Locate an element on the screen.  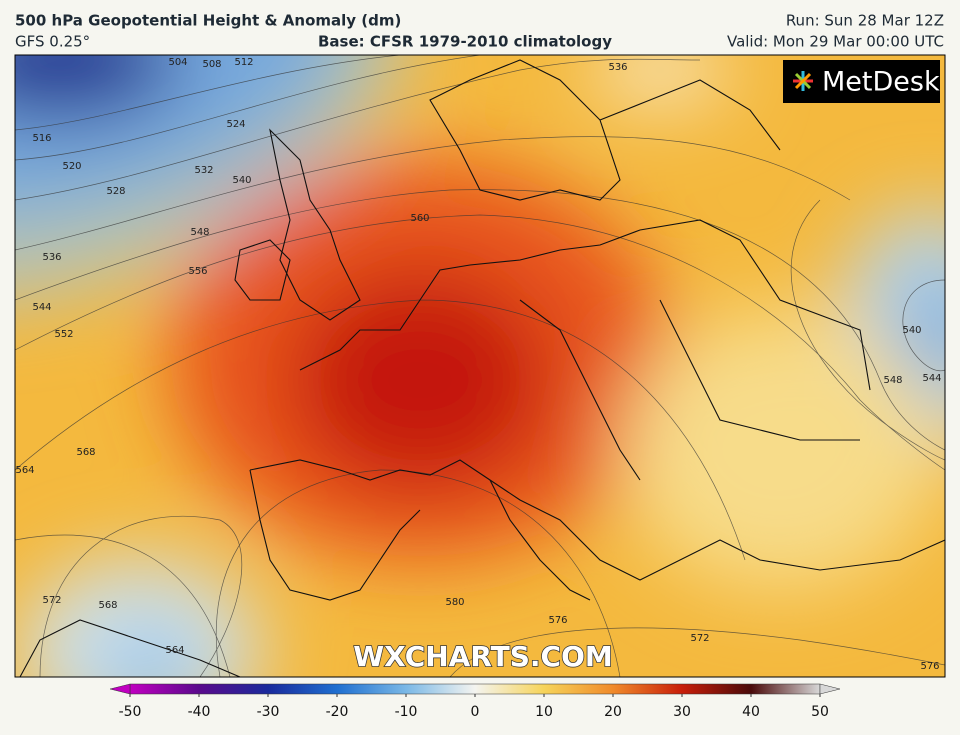
contour-label: 560 is located at coordinates (419, 218).